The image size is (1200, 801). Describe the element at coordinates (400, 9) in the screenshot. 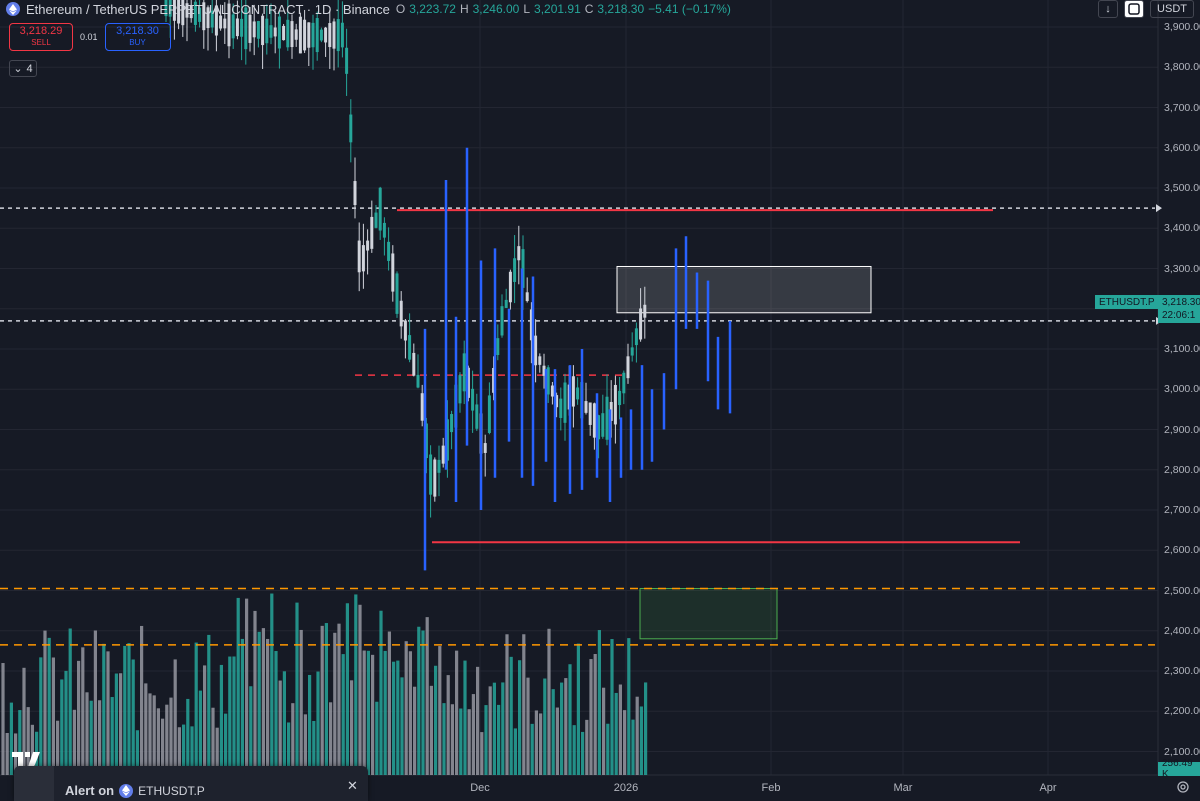

I see `ohlc-open-label: O` at that location.